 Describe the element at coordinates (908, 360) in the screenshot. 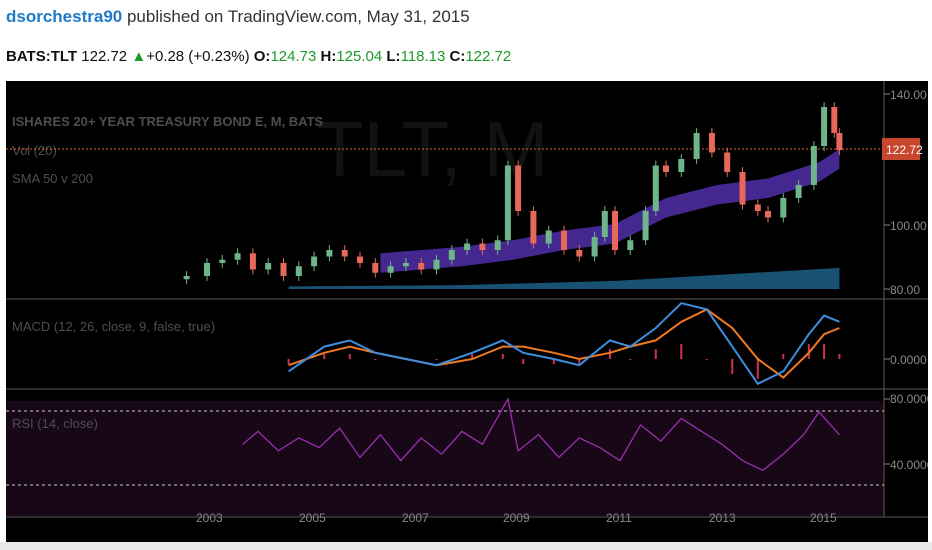

I see `macd-tick-zero: 0.0000` at that location.